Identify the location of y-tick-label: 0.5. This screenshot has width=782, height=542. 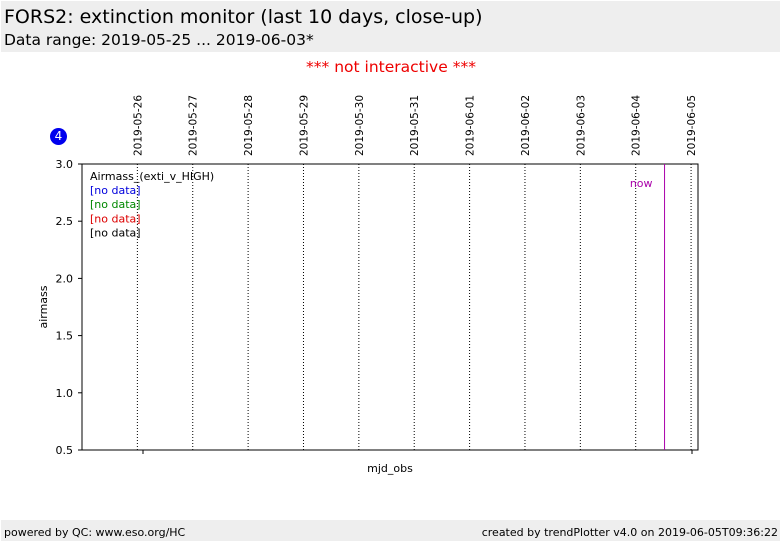
(65, 450).